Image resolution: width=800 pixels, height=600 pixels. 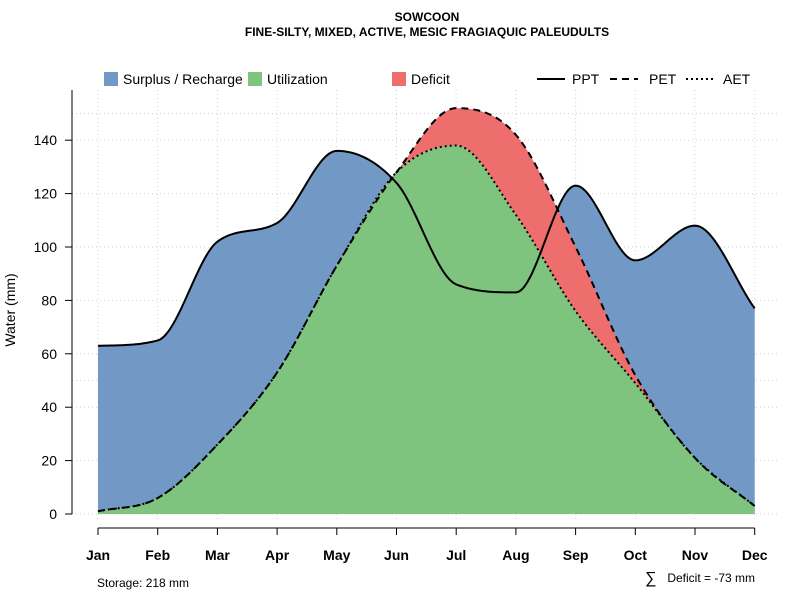 I want to click on x-tick-label: Nov, so click(x=695, y=555).